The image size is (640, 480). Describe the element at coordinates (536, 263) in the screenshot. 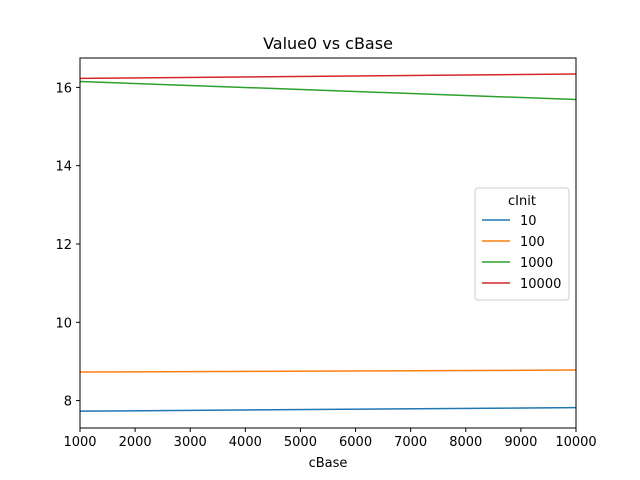

I see `legend-label: 1000` at that location.